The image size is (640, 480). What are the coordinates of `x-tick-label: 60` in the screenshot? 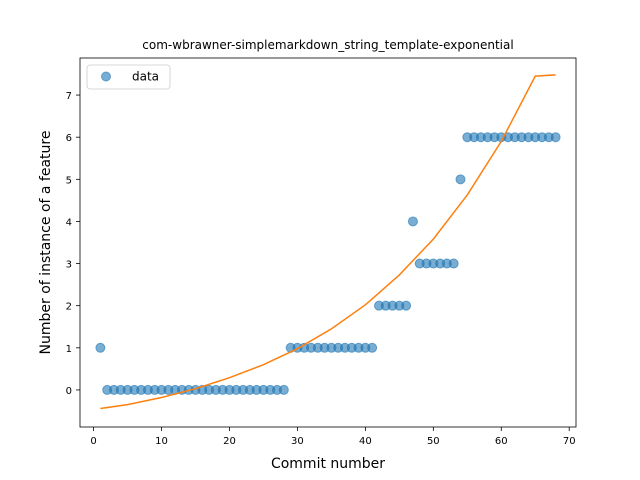 It's located at (501, 441).